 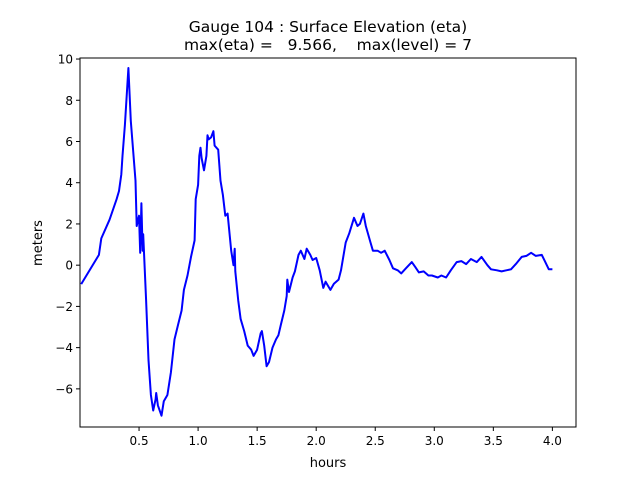 I want to click on x-tick-label: 3.0, so click(x=434, y=441).